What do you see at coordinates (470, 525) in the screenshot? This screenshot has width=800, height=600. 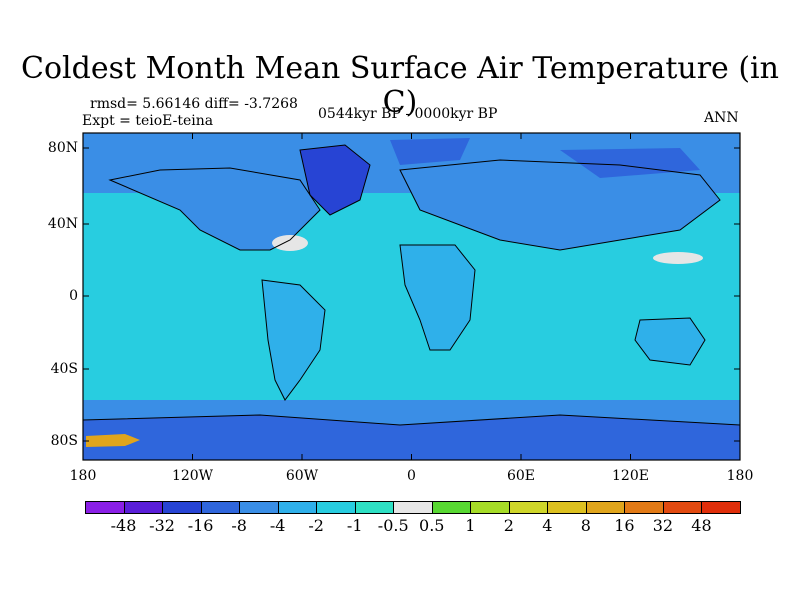 I see `colorbar-label: 1` at bounding box center [470, 525].